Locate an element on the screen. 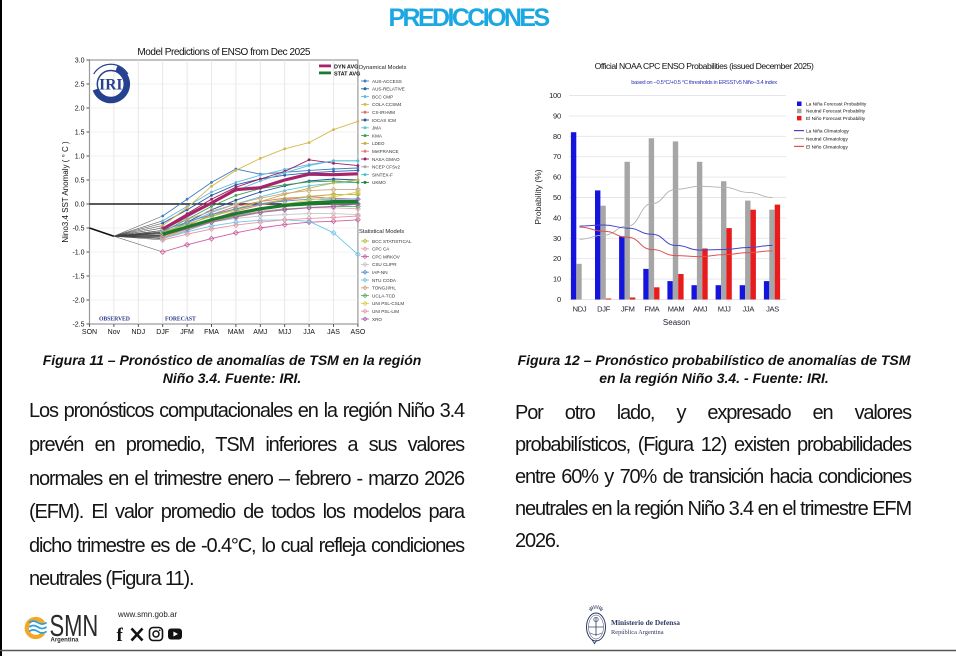  svg-text: Nino3.4 SST Anomaly ( ° C ) is located at coordinates (65, 192).